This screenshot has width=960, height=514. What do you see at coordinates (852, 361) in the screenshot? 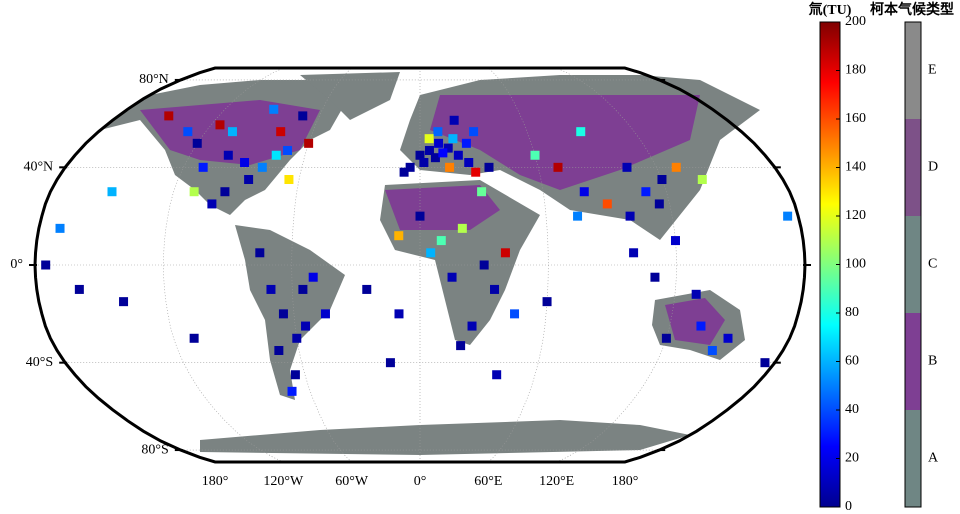
I see `colorbar-tick-label: 60` at bounding box center [852, 361].